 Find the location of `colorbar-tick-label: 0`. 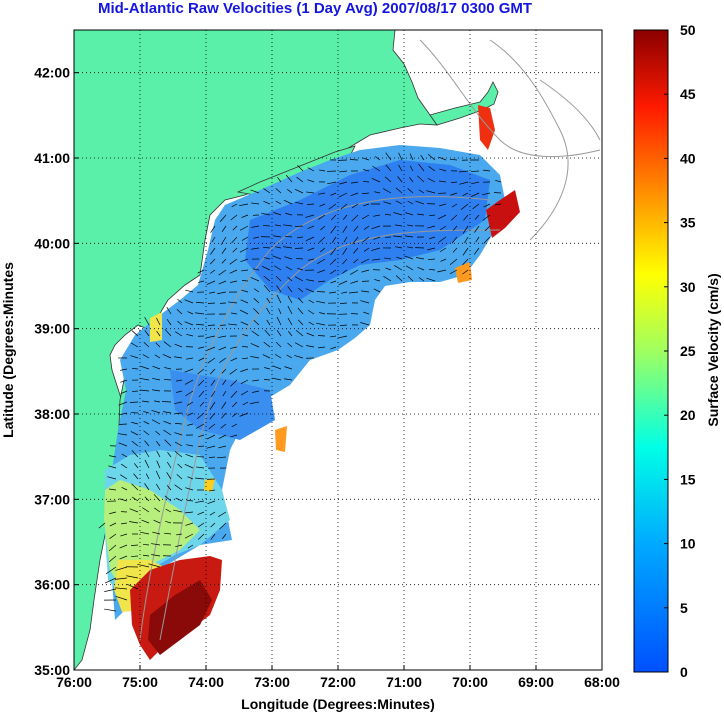

colorbar-tick-label: 0 is located at coordinates (684, 672).